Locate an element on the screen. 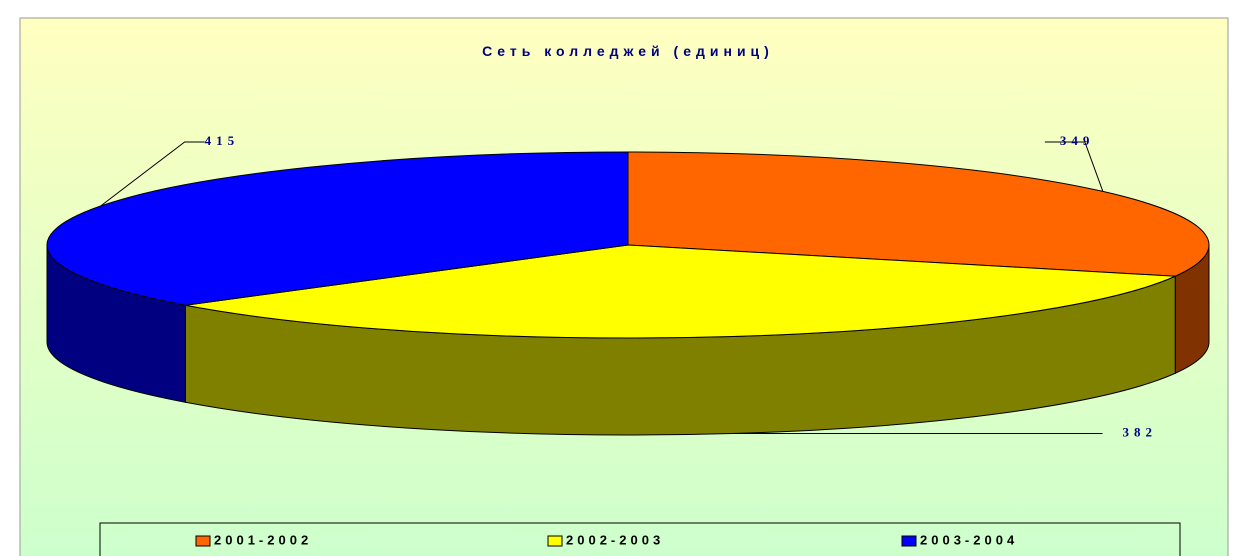 Image resolution: width=1233 pixels, height=556 pixels. chart-title: Сеть колледжей (единиц) is located at coordinates (628, 51).